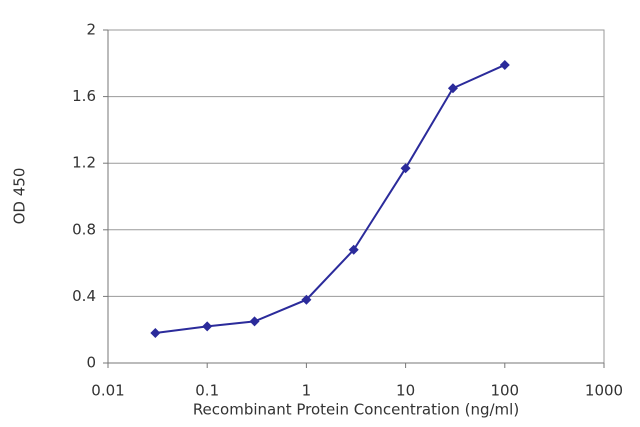 The width and height of the screenshot is (640, 427). I want to click on x-tick-label: 10, so click(405, 391).